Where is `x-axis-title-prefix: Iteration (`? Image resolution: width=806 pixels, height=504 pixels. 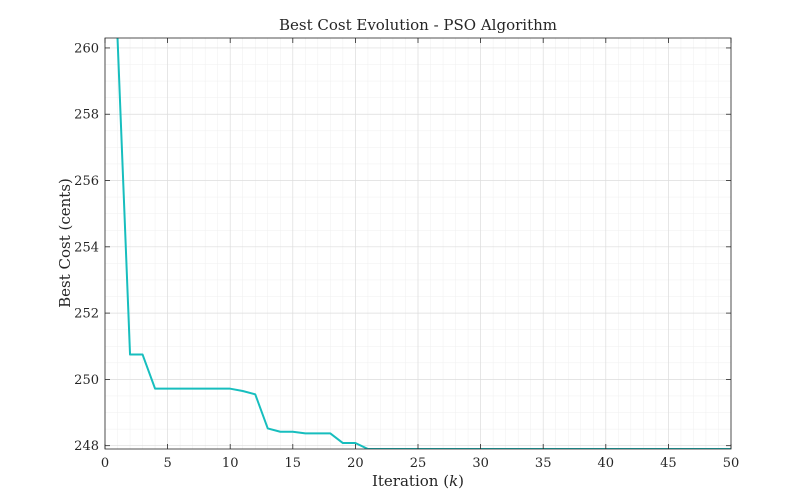 x-axis-title-prefix: Iteration ( is located at coordinates (410, 481).